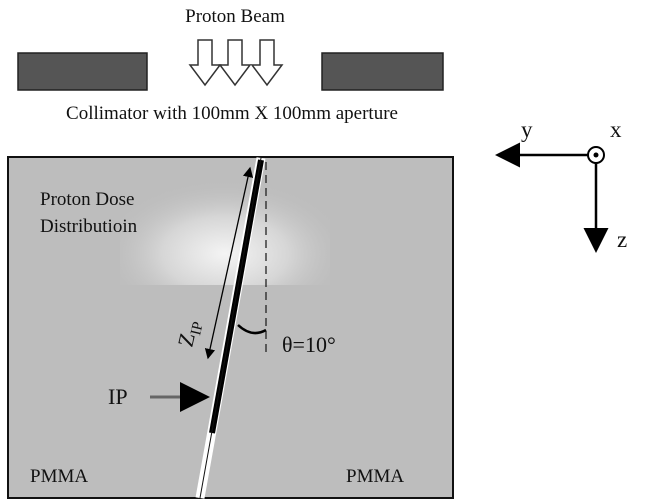  Describe the element at coordinates (309, 344) in the screenshot. I see `angle-label: θ=10°` at that location.